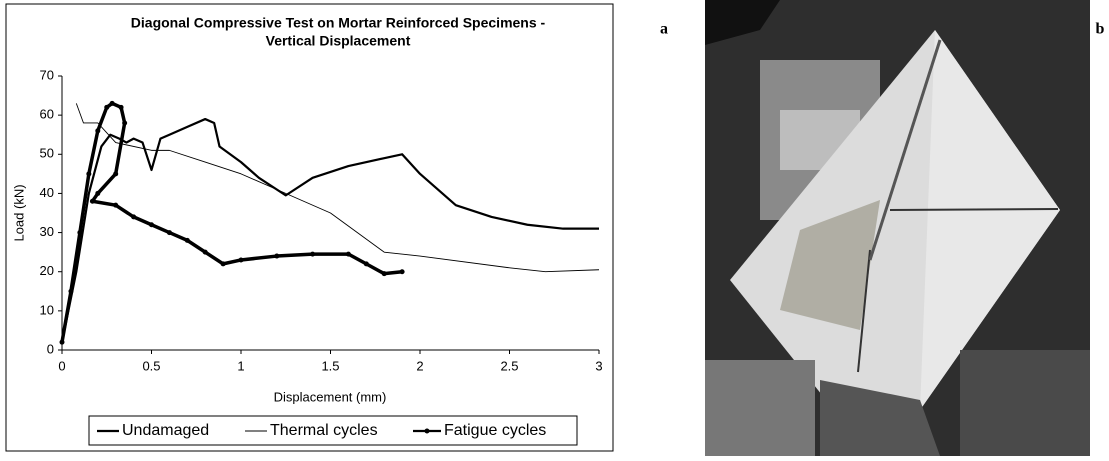 The width and height of the screenshot is (1109, 461). What do you see at coordinates (742, 22) in the screenshot?
I see `photo-shadow` at bounding box center [742, 22].